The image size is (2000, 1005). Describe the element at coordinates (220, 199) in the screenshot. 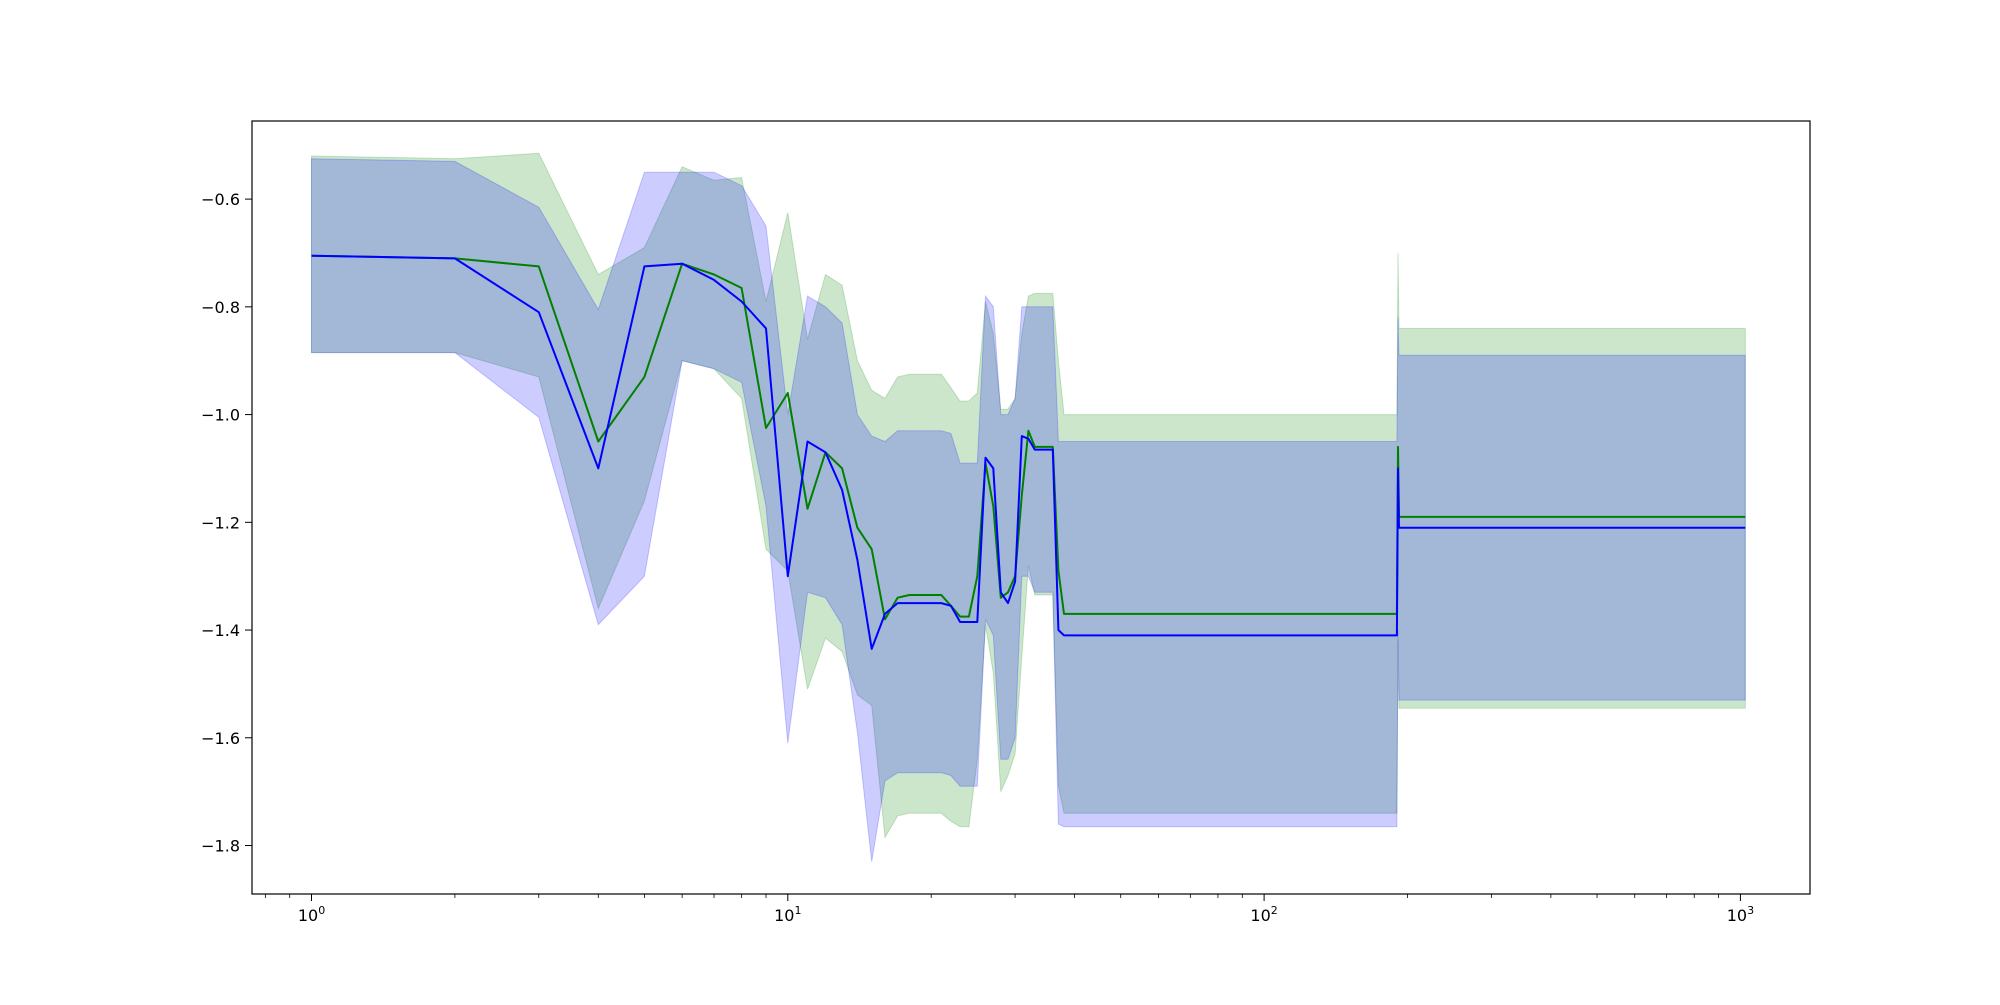

I see `y-tick-label: −0.6` at that location.